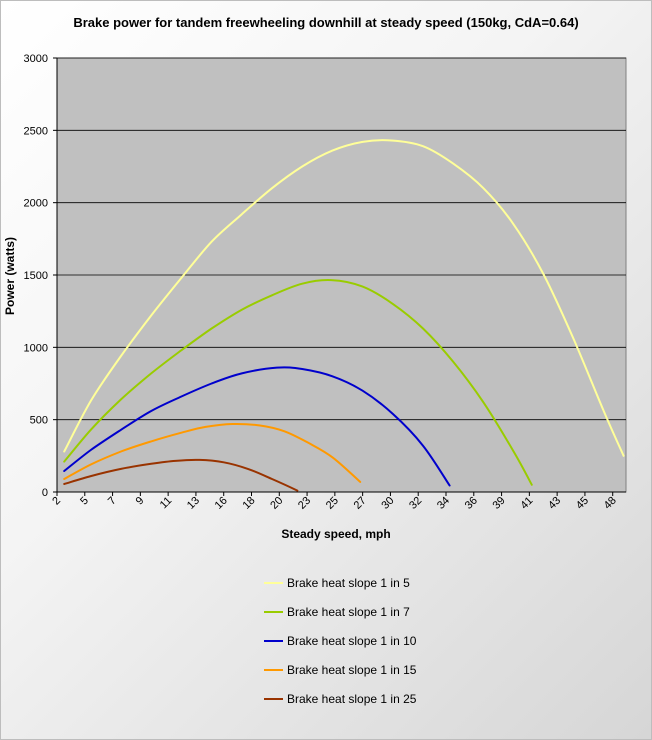 This screenshot has width=652, height=740. I want to click on y-tick-label: 3000, so click(36, 59).